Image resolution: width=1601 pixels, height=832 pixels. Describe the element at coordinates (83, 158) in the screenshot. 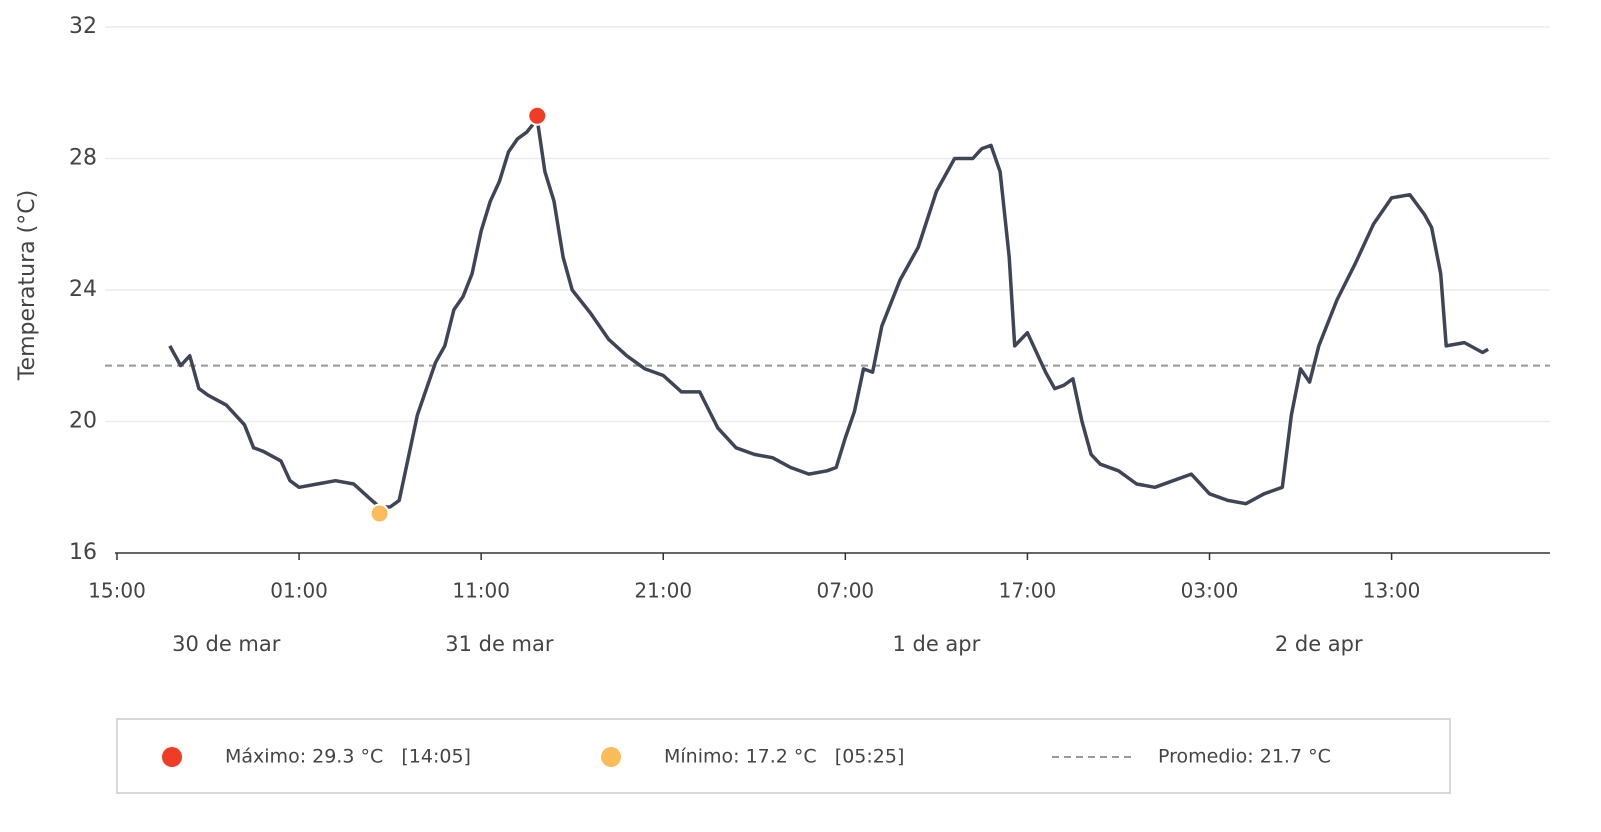

I see `y-tick-label: 28` at that location.